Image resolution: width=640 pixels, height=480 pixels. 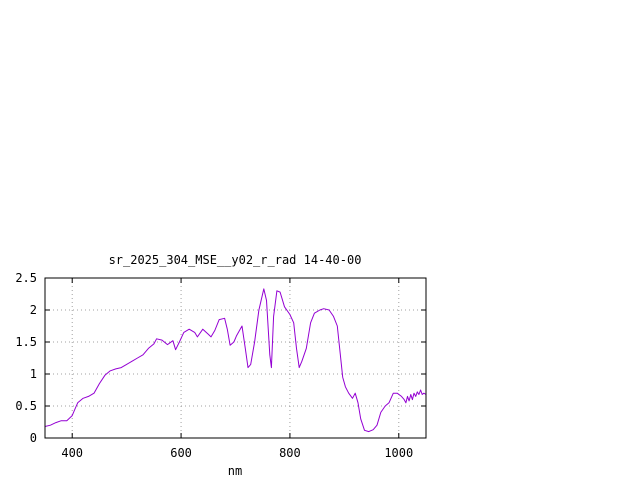 What do you see at coordinates (26, 278) in the screenshot?
I see `y-tick-label: 2.5` at bounding box center [26, 278].